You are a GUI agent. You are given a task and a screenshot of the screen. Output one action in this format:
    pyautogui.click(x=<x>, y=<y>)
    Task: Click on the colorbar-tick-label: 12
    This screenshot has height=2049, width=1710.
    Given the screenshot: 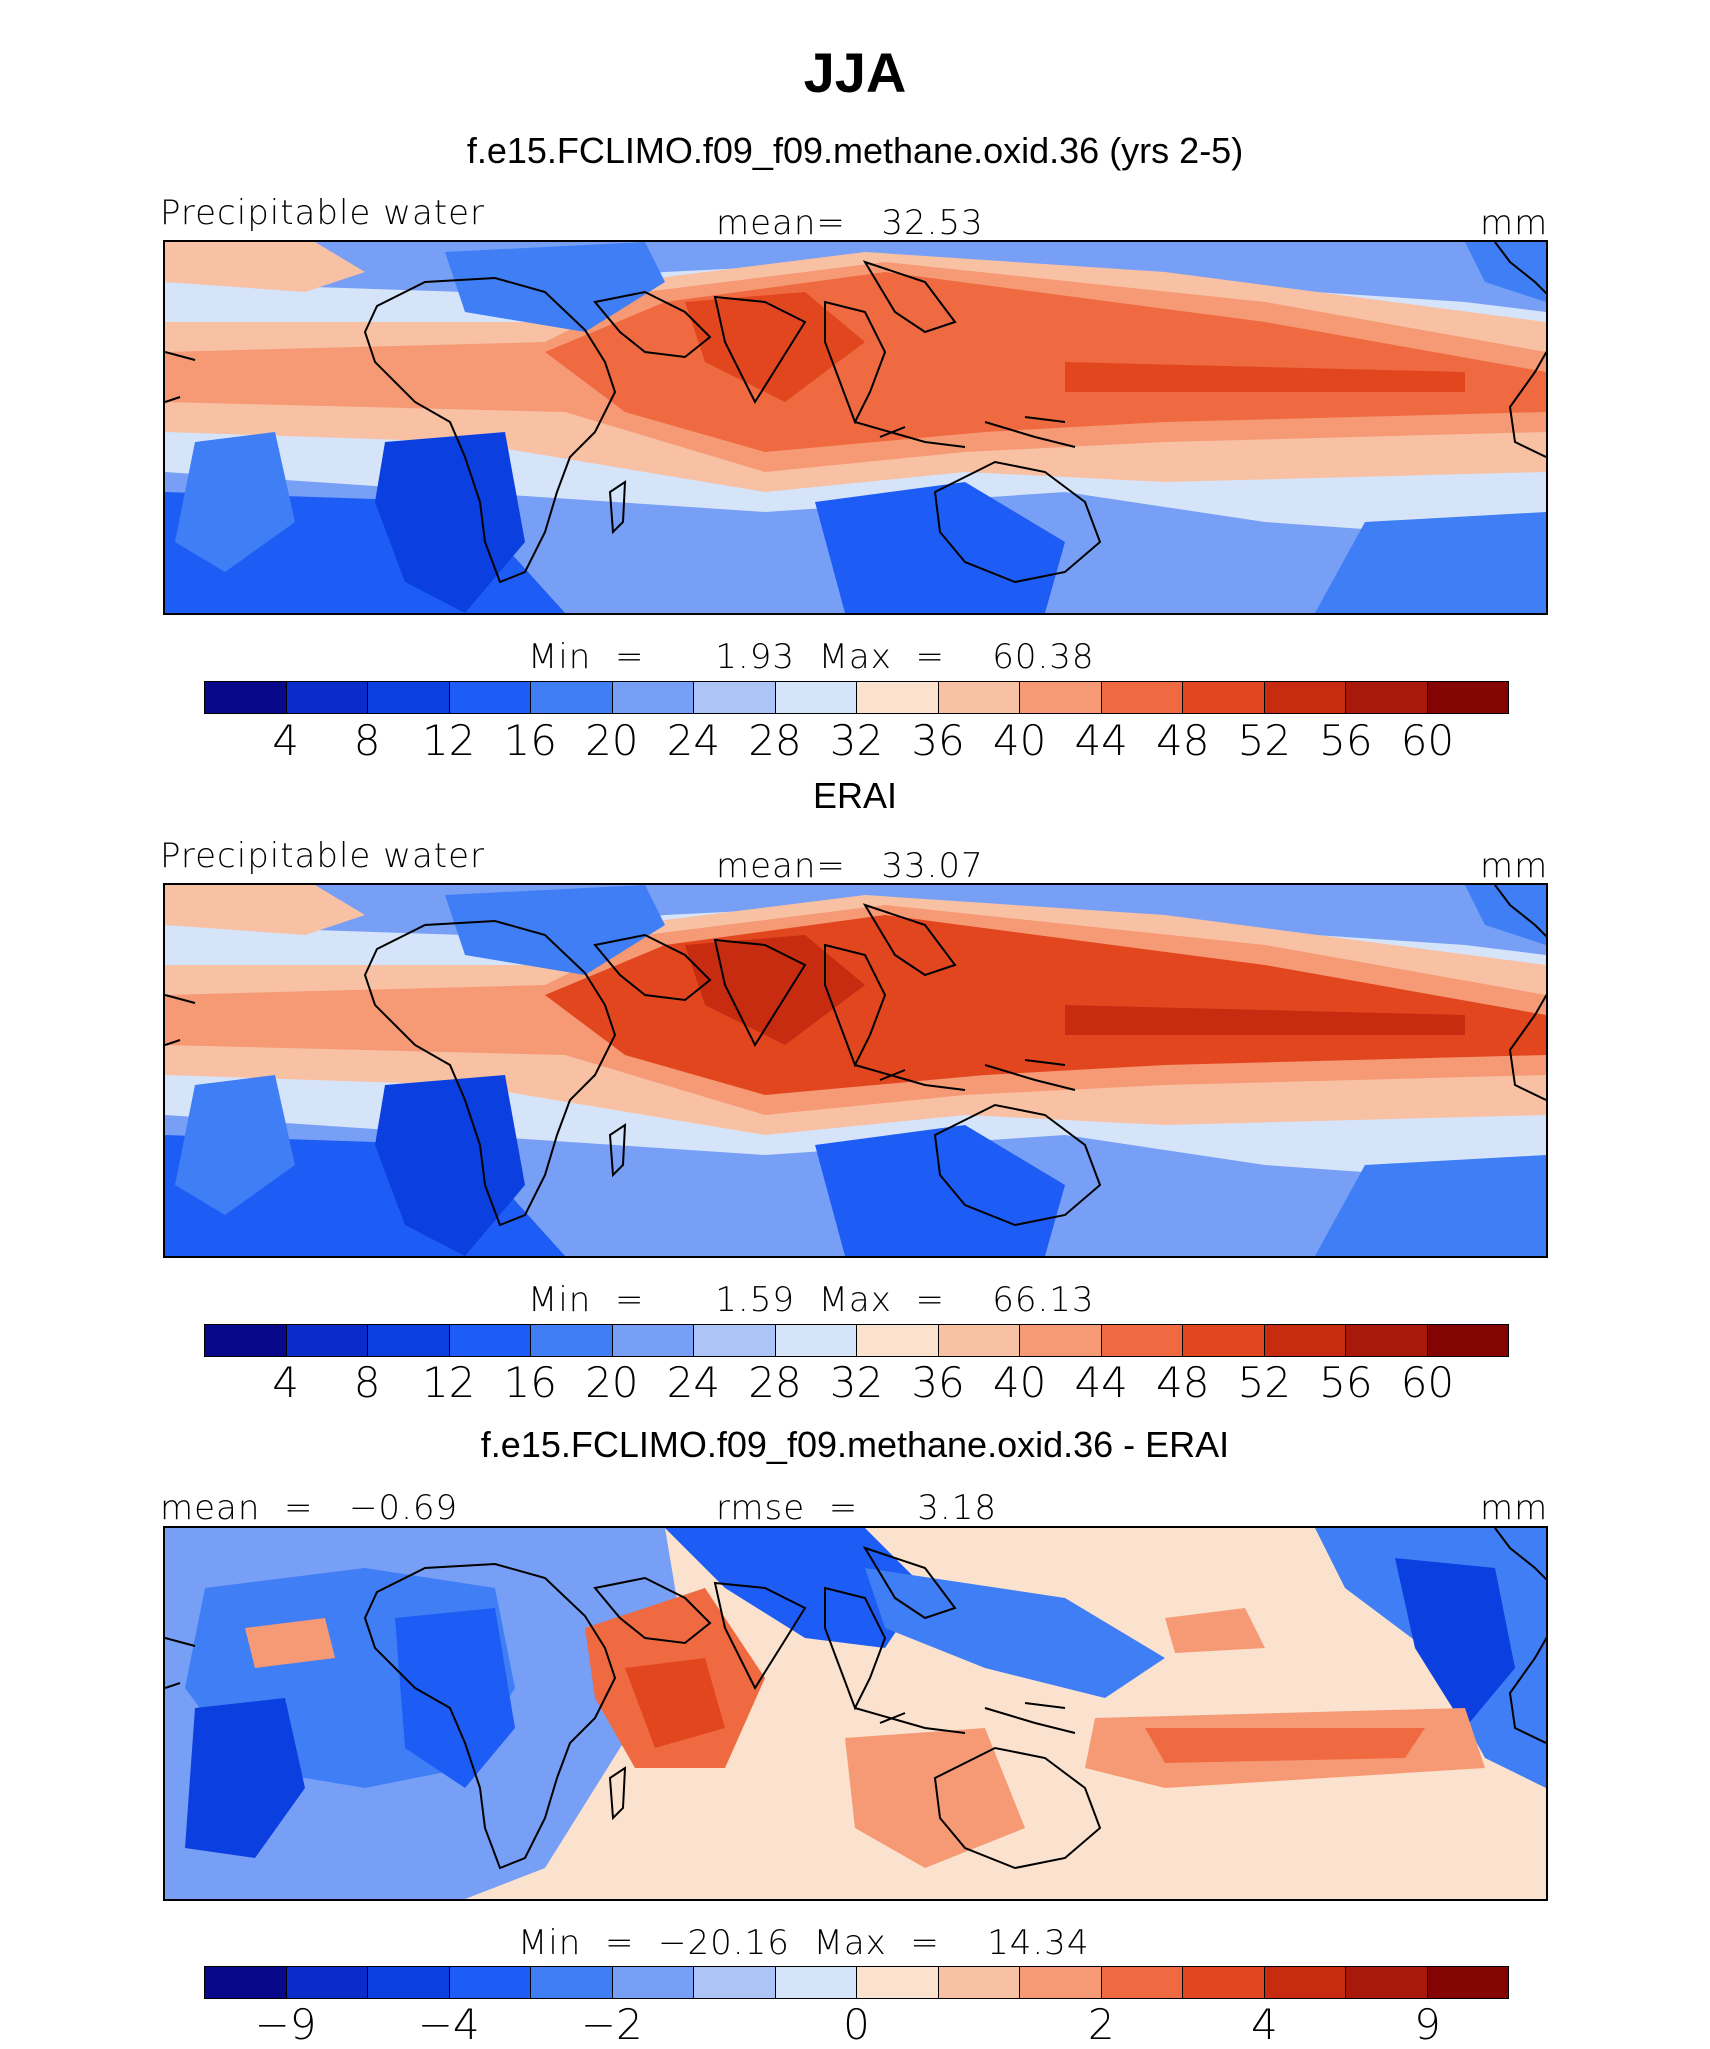 What is the action you would take?
    pyautogui.click(x=448, y=740)
    